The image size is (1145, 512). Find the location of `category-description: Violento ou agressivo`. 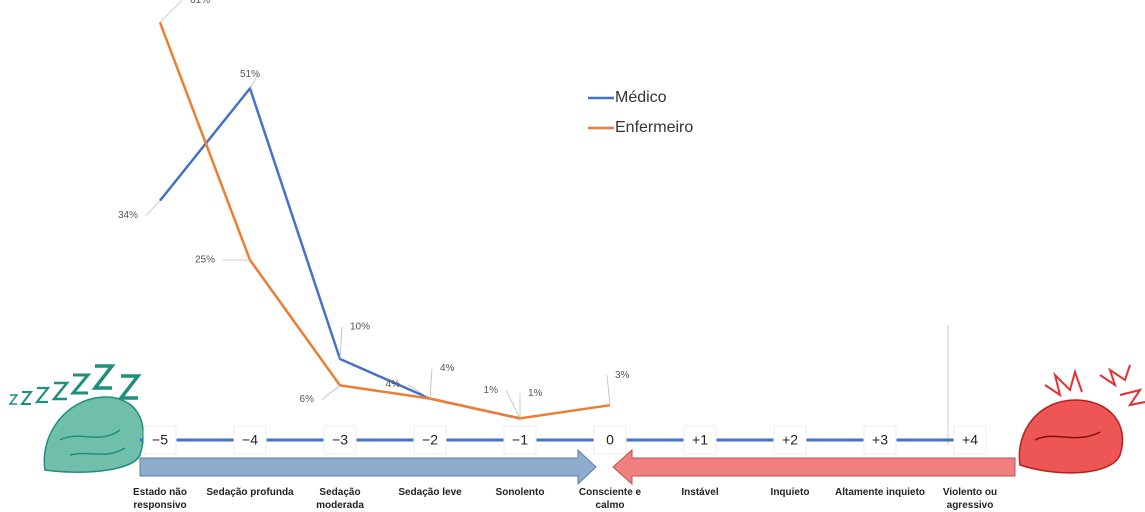

category-description: Violento ou agressivo is located at coordinates (970, 499).